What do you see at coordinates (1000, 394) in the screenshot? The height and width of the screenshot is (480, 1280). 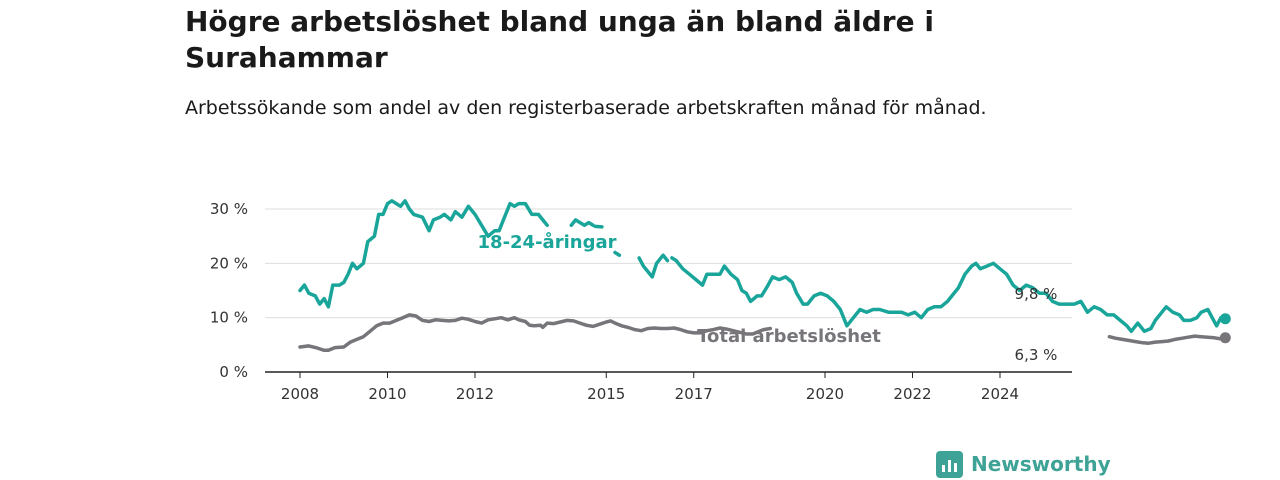 I see `x-tick-label: 2024` at bounding box center [1000, 394].